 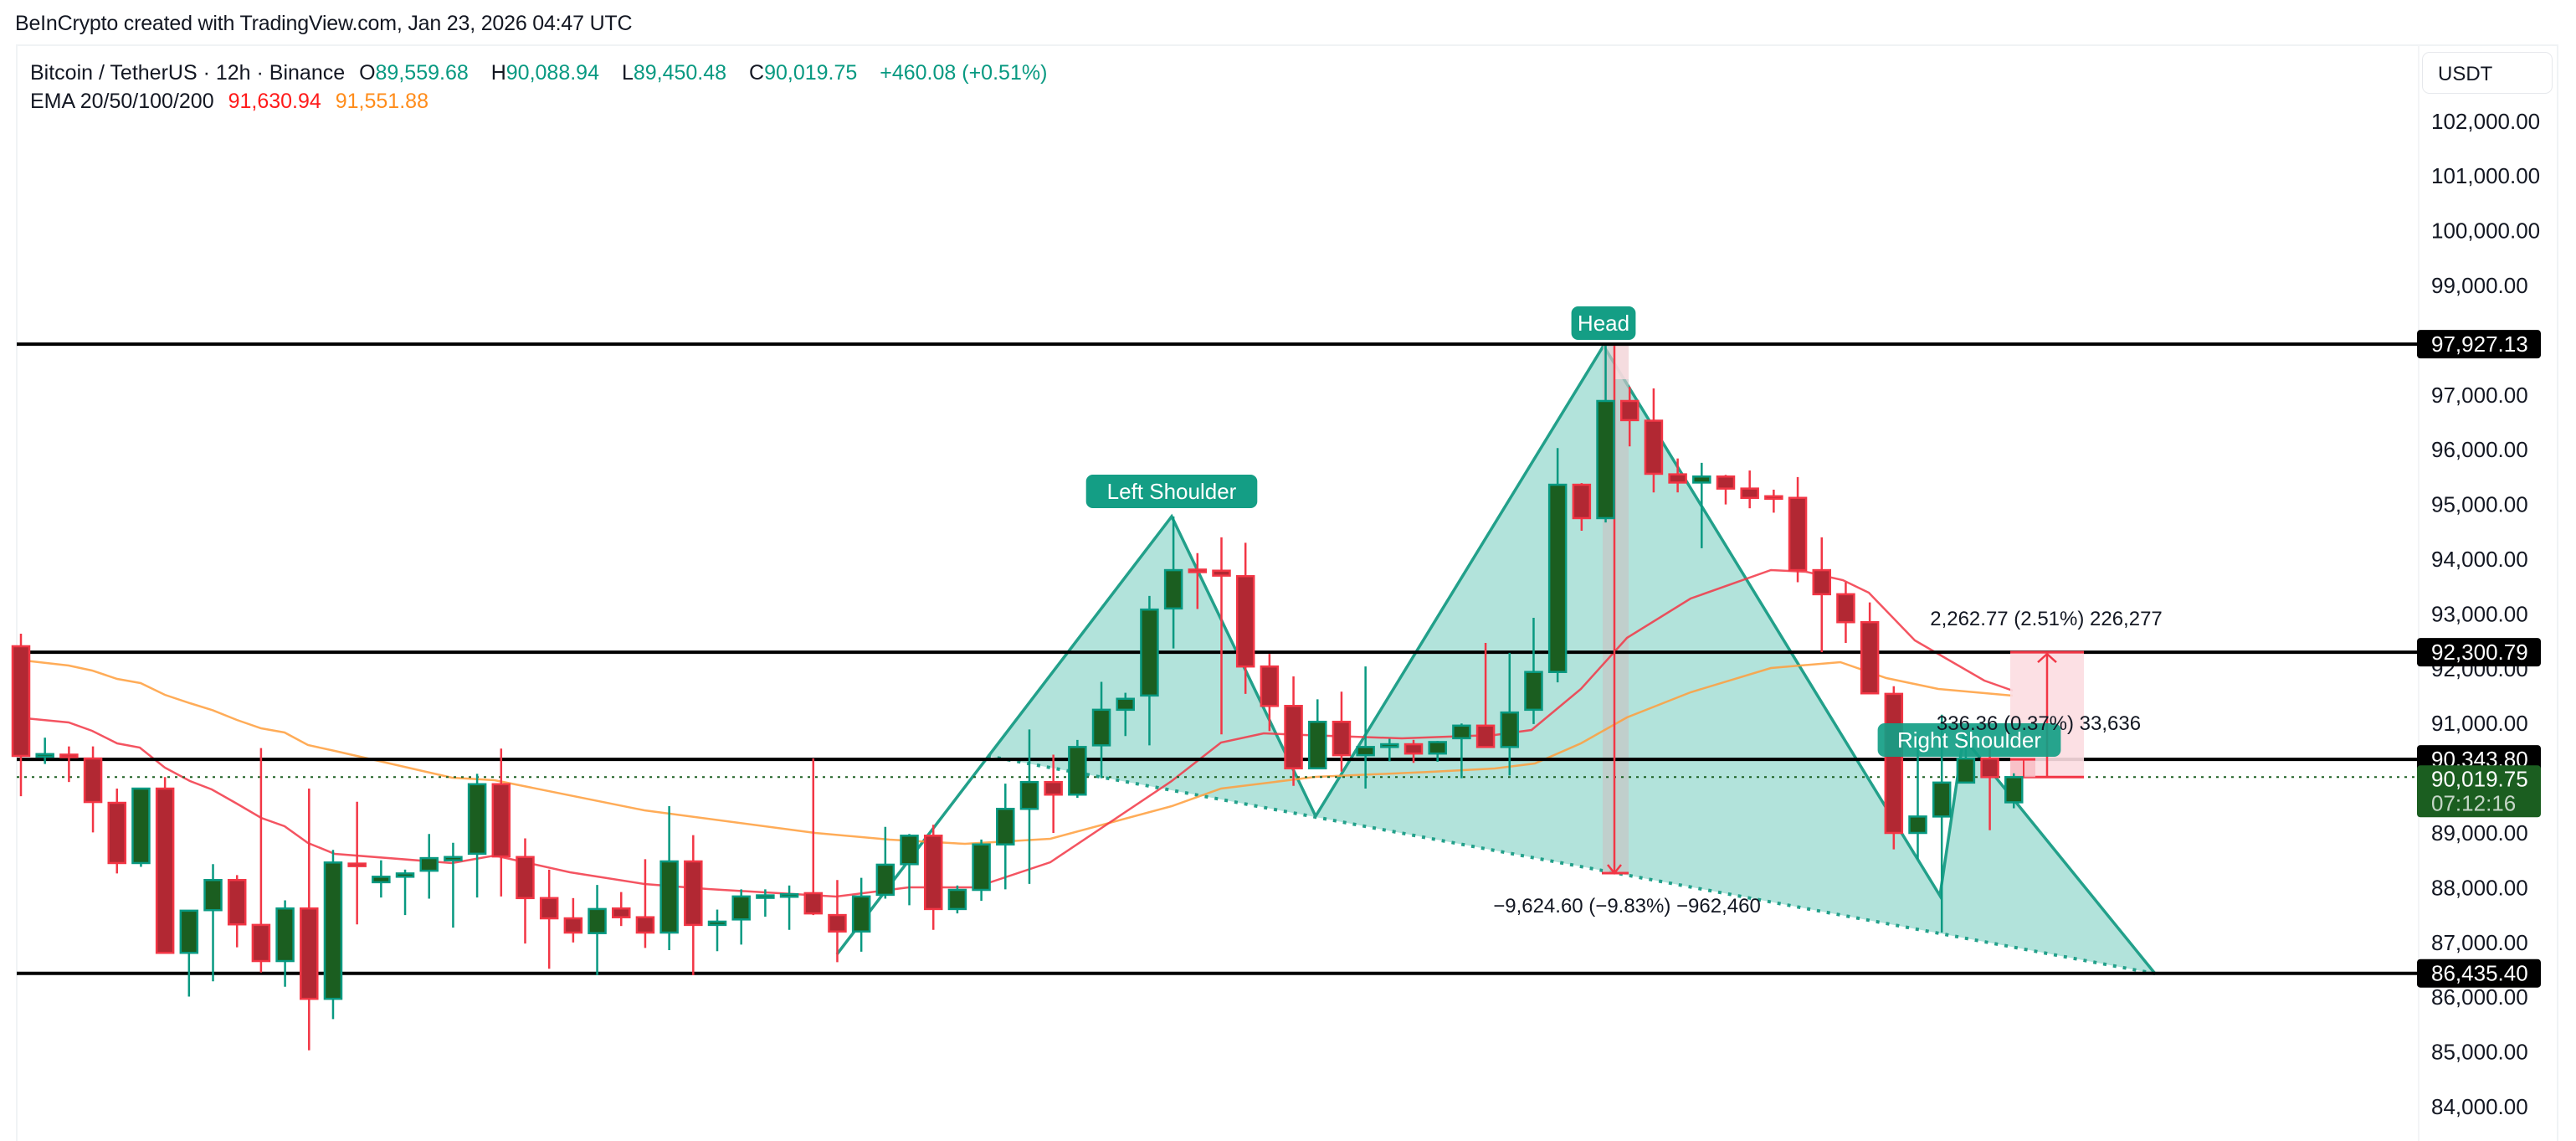 I want to click on currency-button: USDT, so click(x=2487, y=73).